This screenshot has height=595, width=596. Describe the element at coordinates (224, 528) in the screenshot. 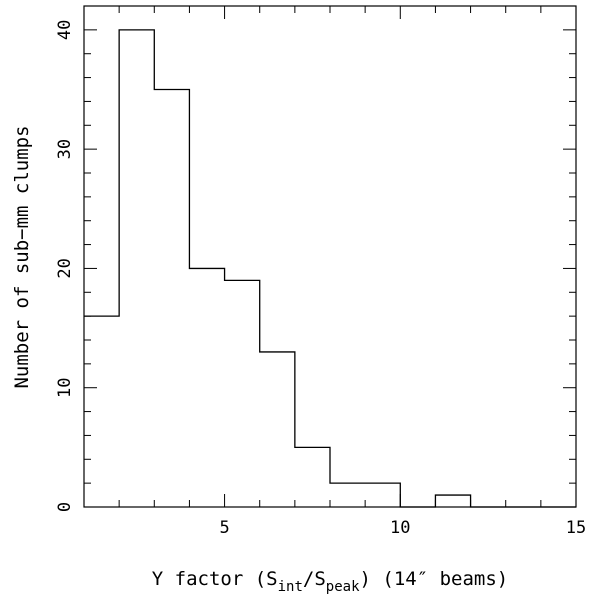

I see `x-tick-label: 5` at that location.